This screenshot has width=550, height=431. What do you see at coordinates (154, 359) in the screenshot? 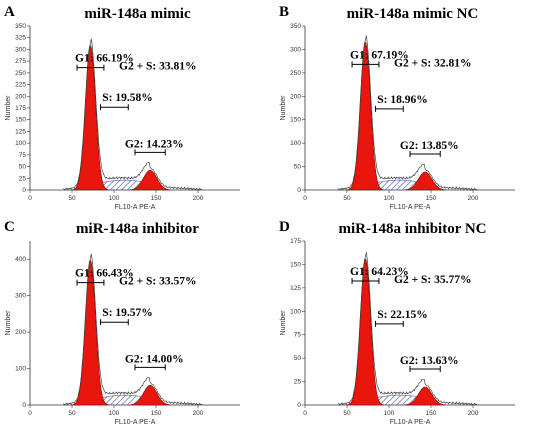
I see `g2-label: G2: 14.00%` at bounding box center [154, 359].